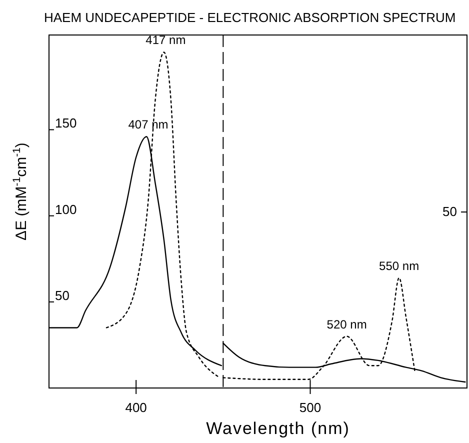 The image size is (469, 443). Describe the element at coordinates (310, 407) in the screenshot. I see `x-tick-label: 500` at that location.